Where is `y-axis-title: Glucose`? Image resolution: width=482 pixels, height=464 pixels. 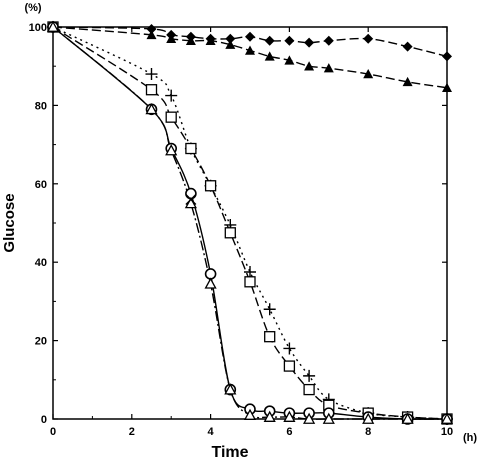
y-axis-title: Glucose is located at coordinates (9, 222).